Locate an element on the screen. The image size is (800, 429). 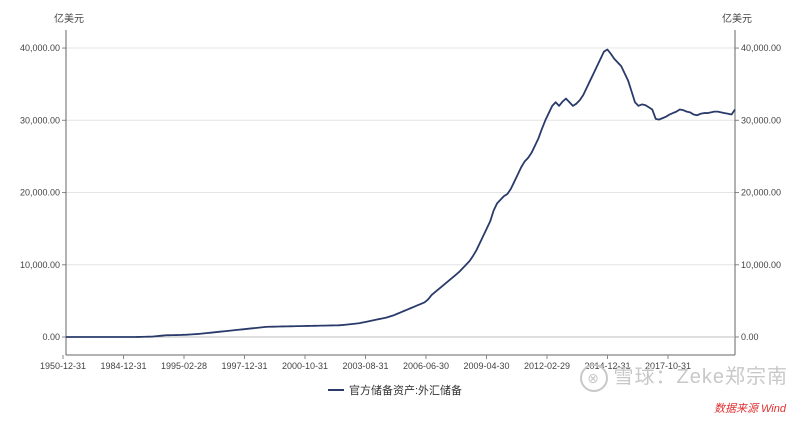
y-tick-label-right: 10,000.00 is located at coordinates (761, 265).